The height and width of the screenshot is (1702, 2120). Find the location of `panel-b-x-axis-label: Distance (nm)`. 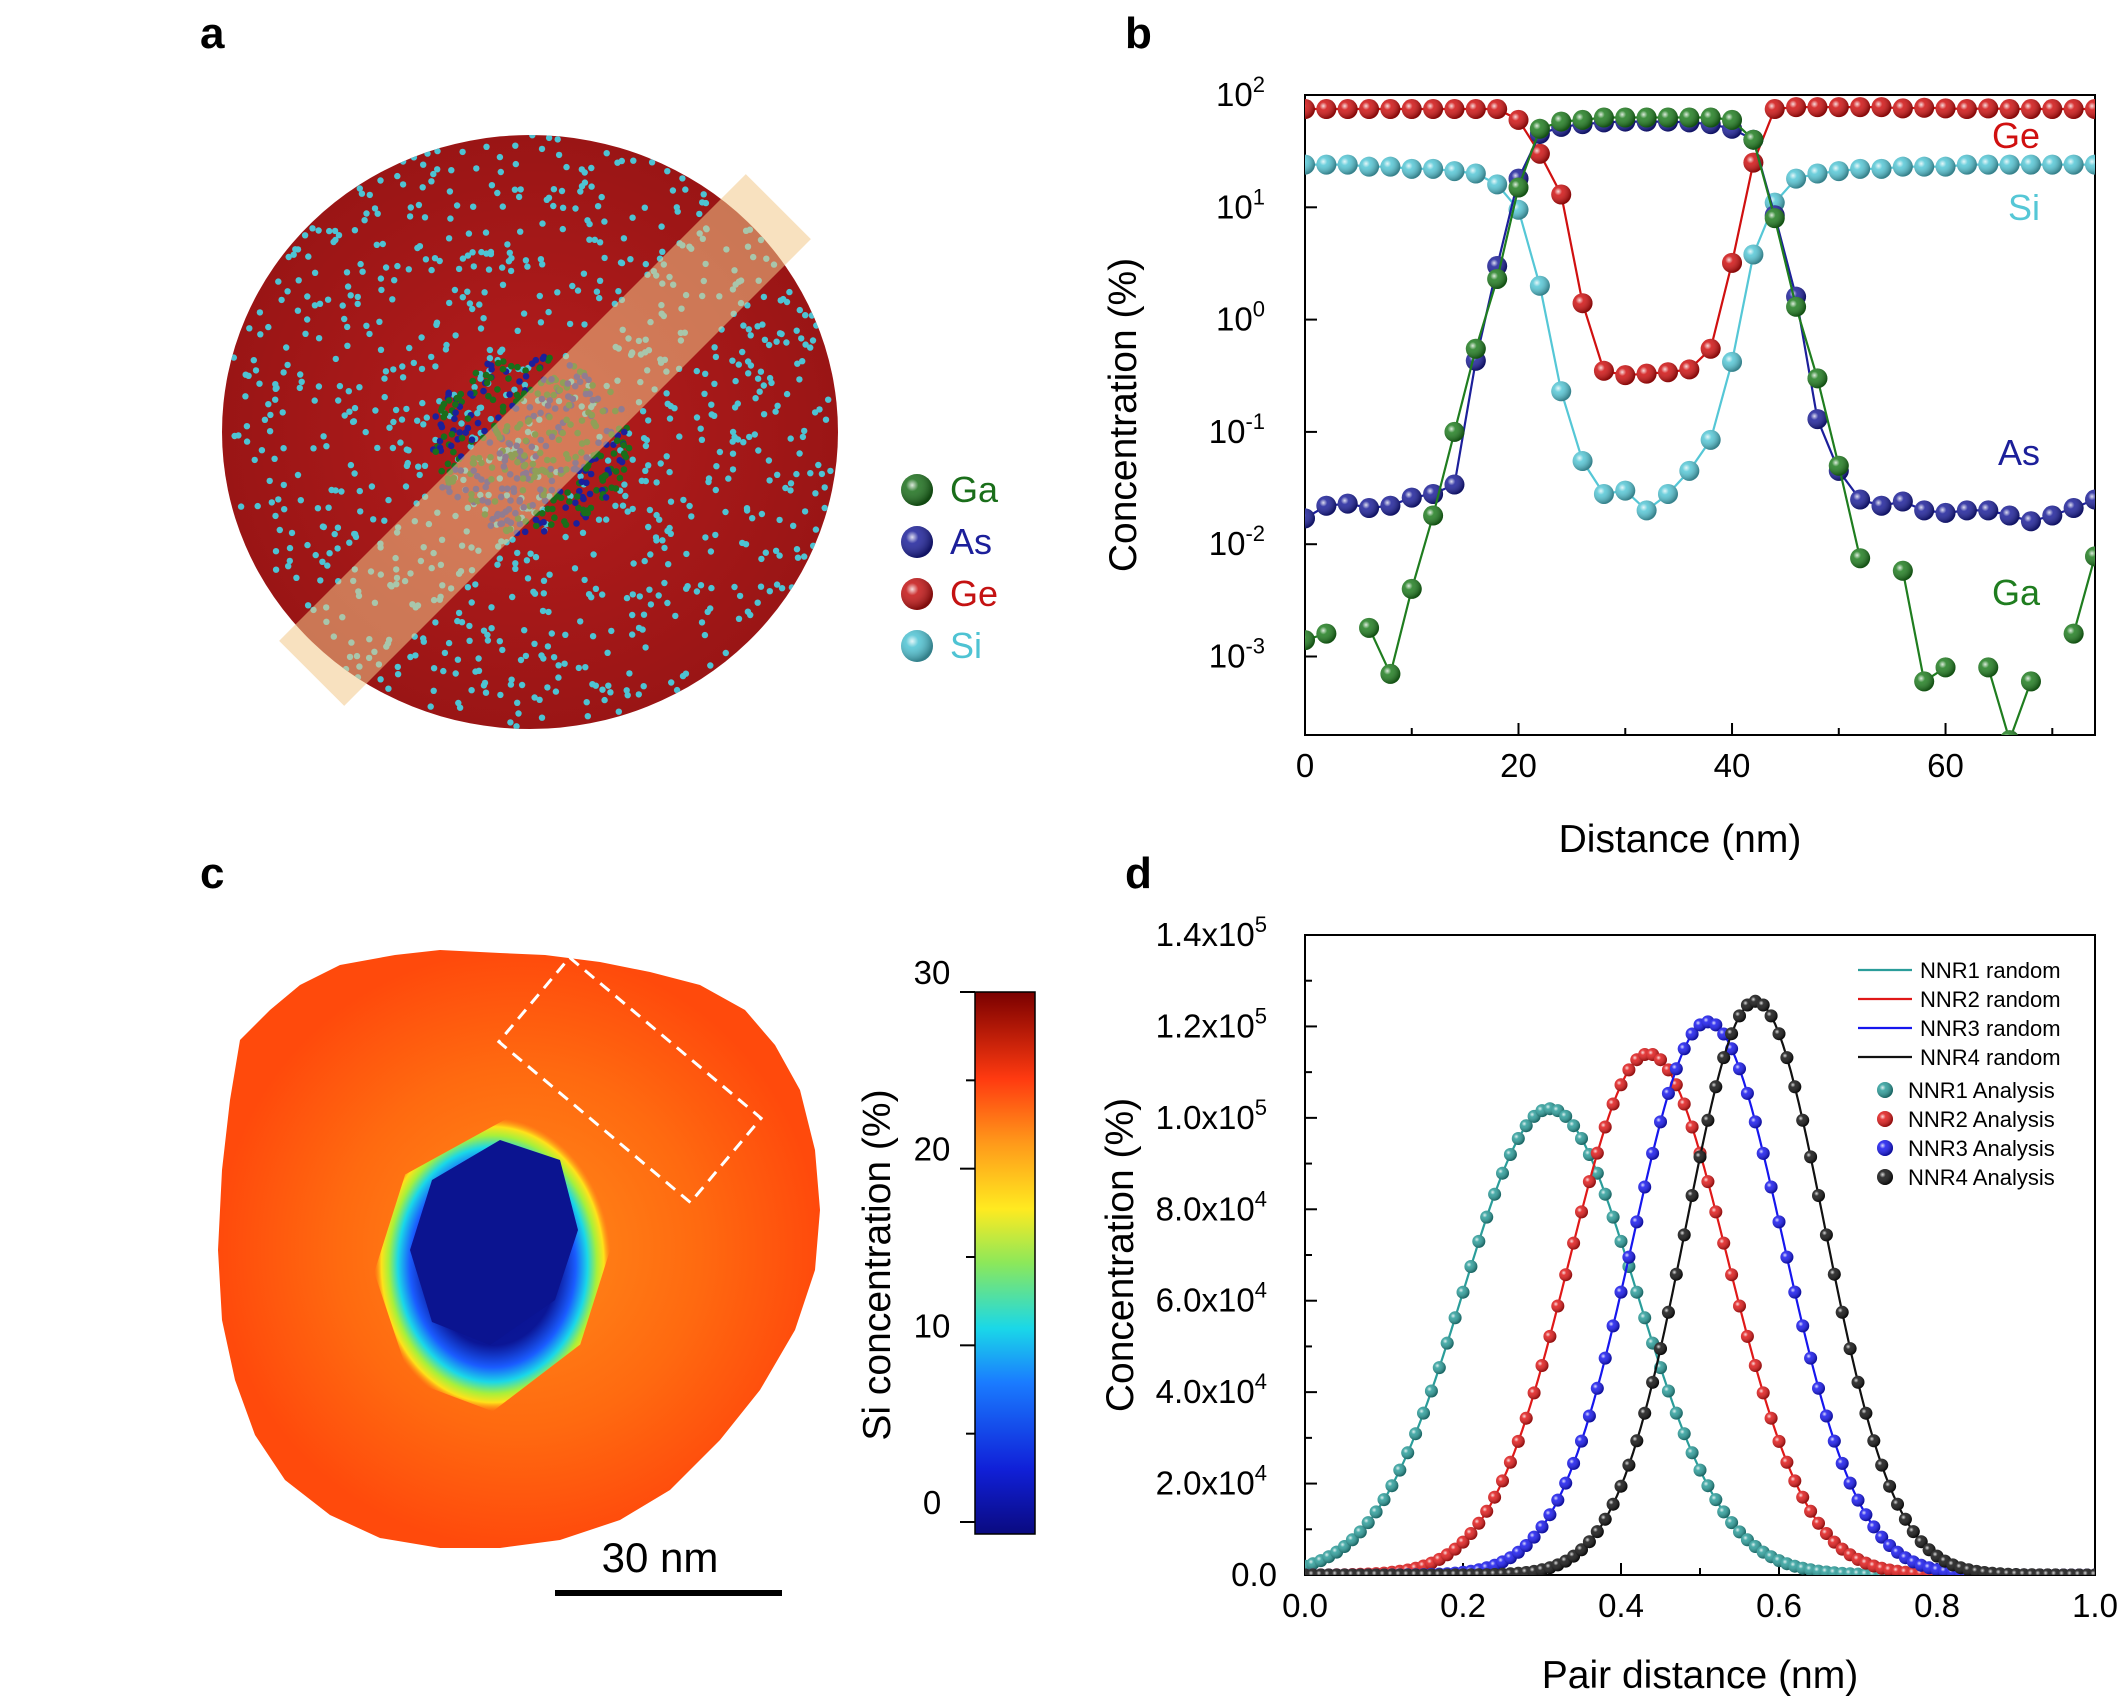

panel-b-x-axis-label: Distance (nm) is located at coordinates (1680, 839).